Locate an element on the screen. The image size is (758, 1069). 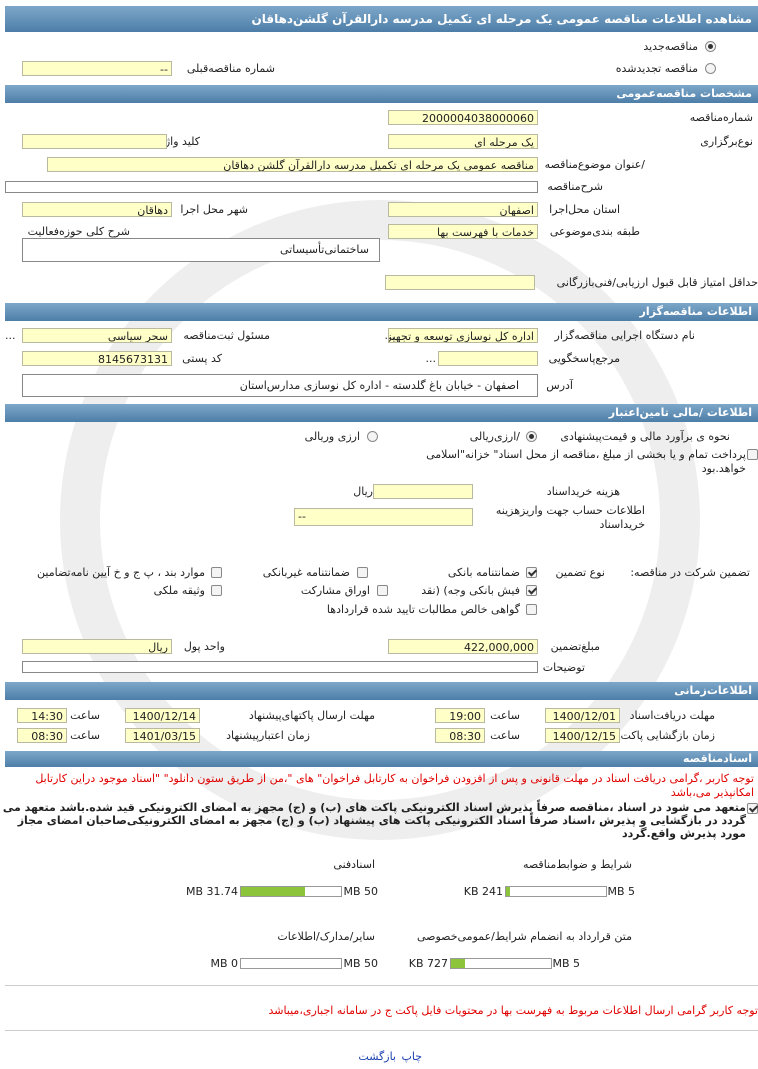
file-name: اسنادفنی is located at coordinates (354, 864).